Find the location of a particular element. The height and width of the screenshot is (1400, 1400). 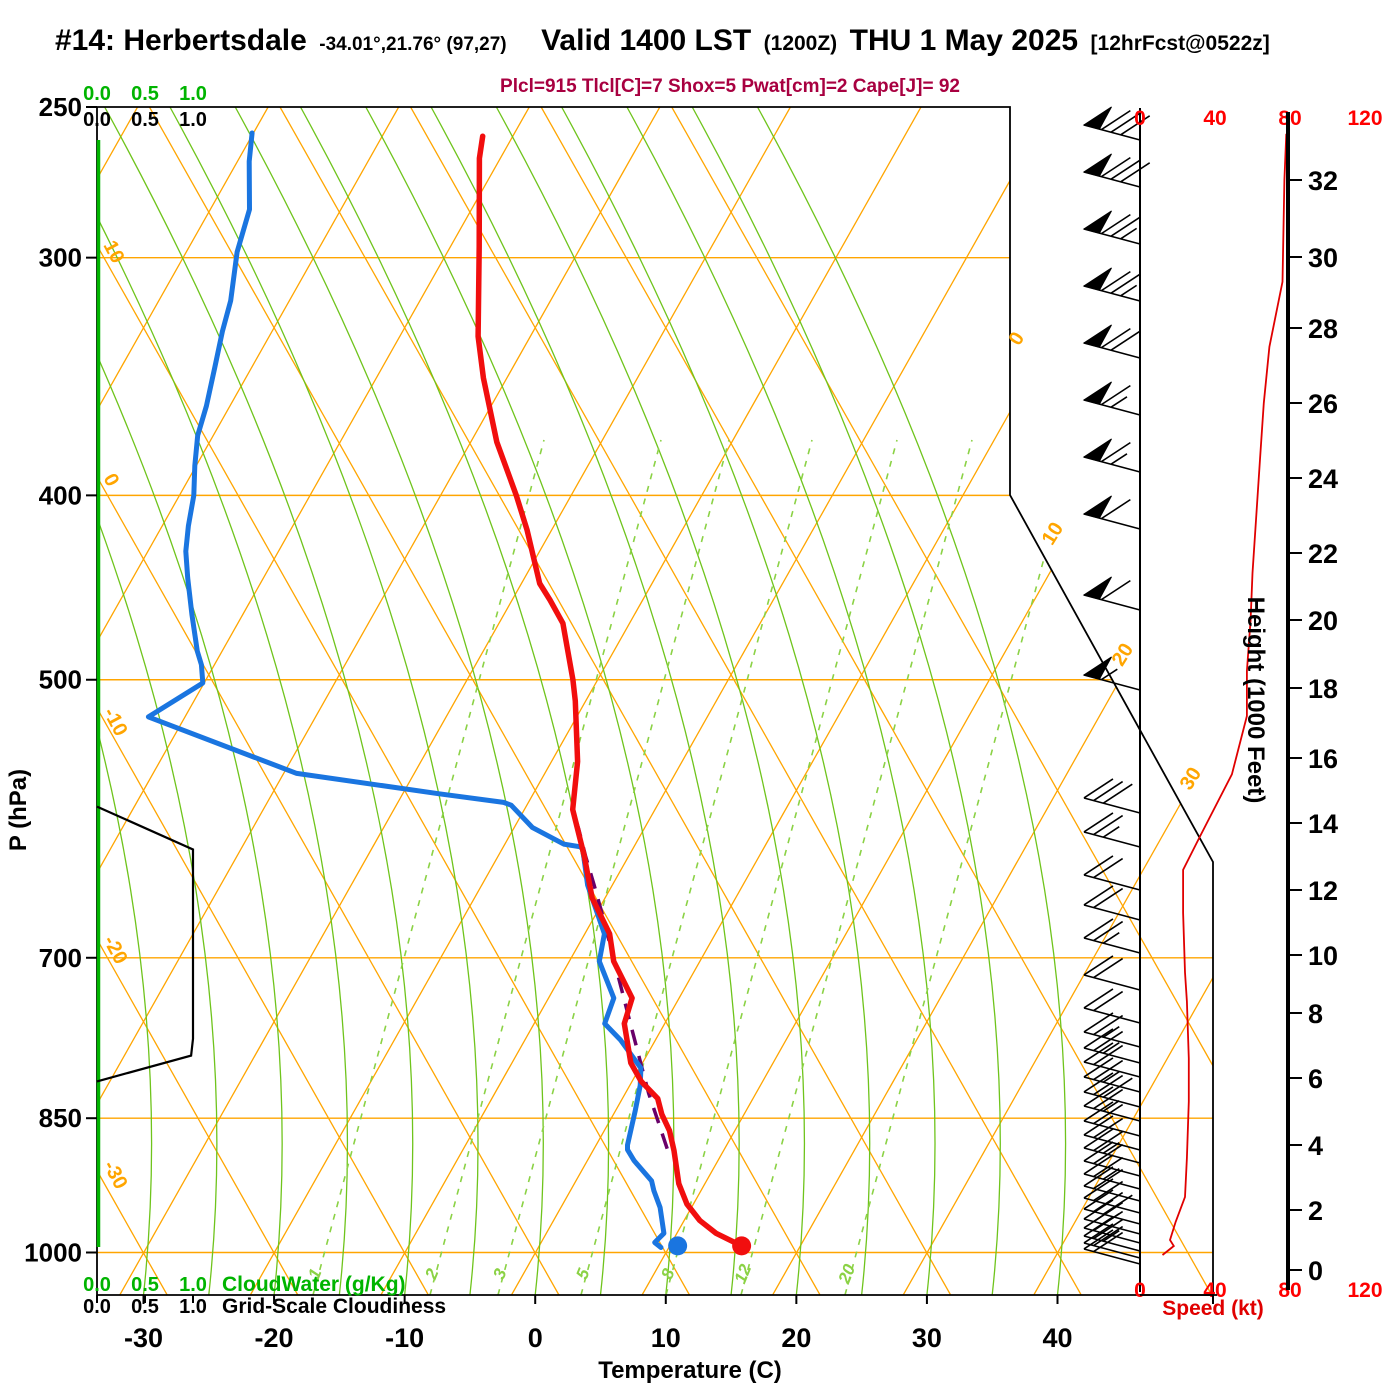

svg-text: 300 is located at coordinates (60, 258).